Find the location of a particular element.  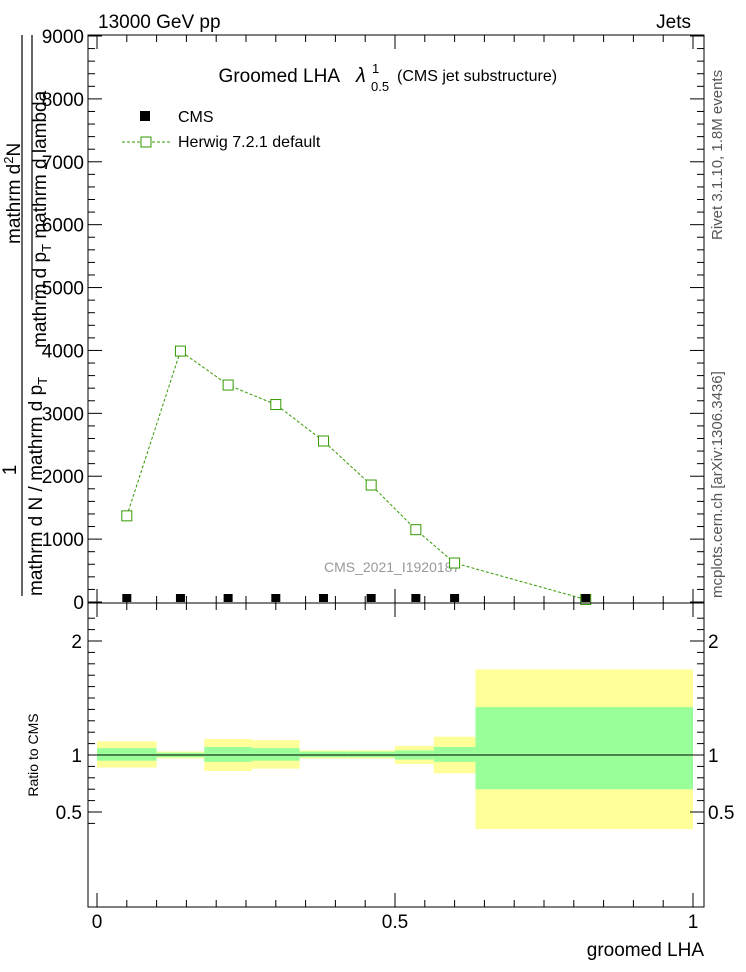

ratio-bands is located at coordinates (395, 749).